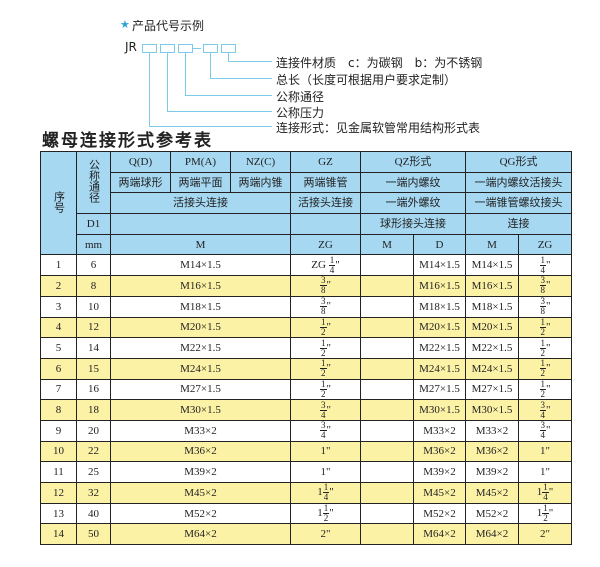 Image resolution: width=600 pixels, height=567 pixels. I want to click on table-row: 12 32 M45×2 1 1 4 " M45×2 M45×2 1 1 4 ", so click(306, 493).